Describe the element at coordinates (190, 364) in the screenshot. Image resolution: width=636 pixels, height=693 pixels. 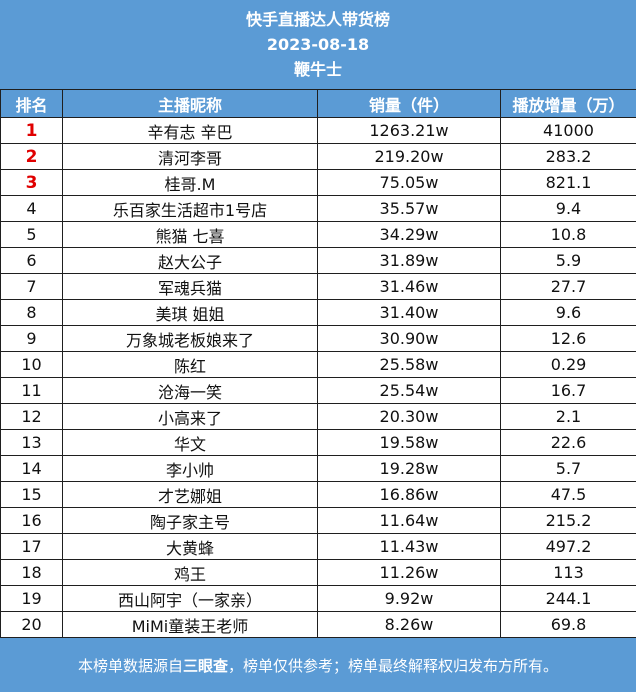
I see `name-cell: 陈红` at that location.